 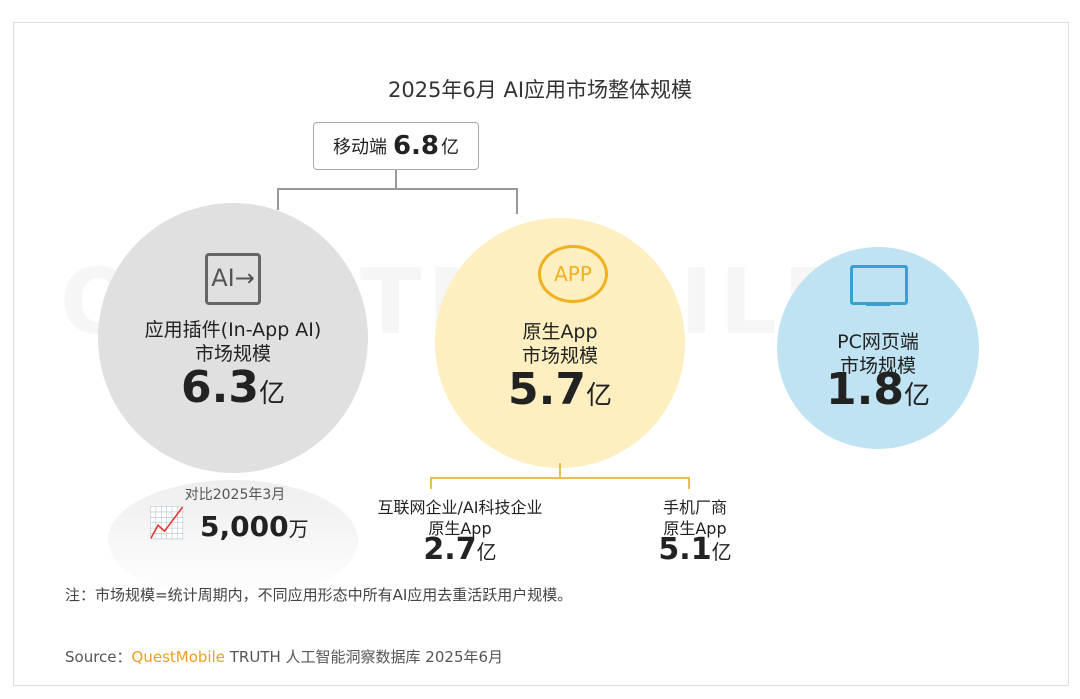 I want to click on source-brand: QuestMobile, so click(x=178, y=657).